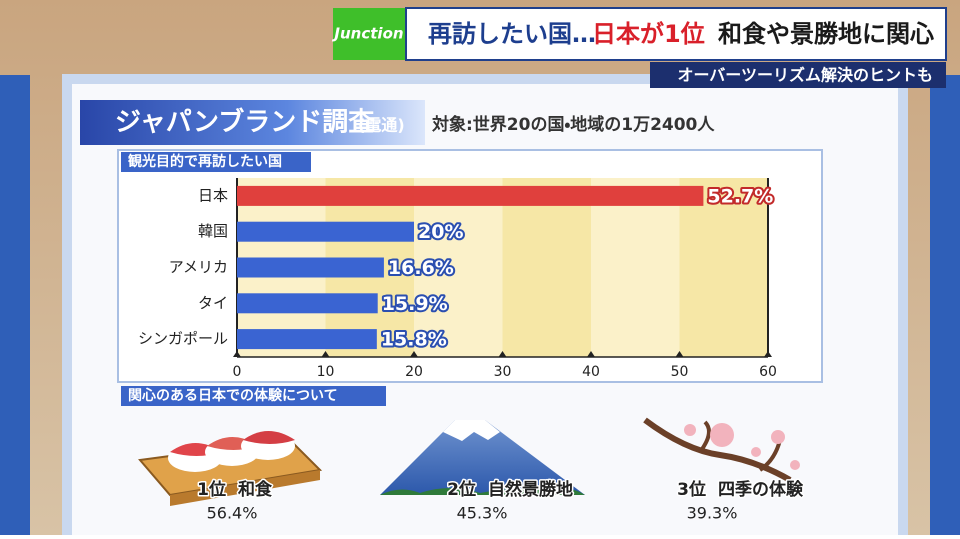 The height and width of the screenshot is (539, 960). What do you see at coordinates (233, 395) in the screenshot?
I see `section-title: 関心のある日本での体験について` at bounding box center [233, 395].